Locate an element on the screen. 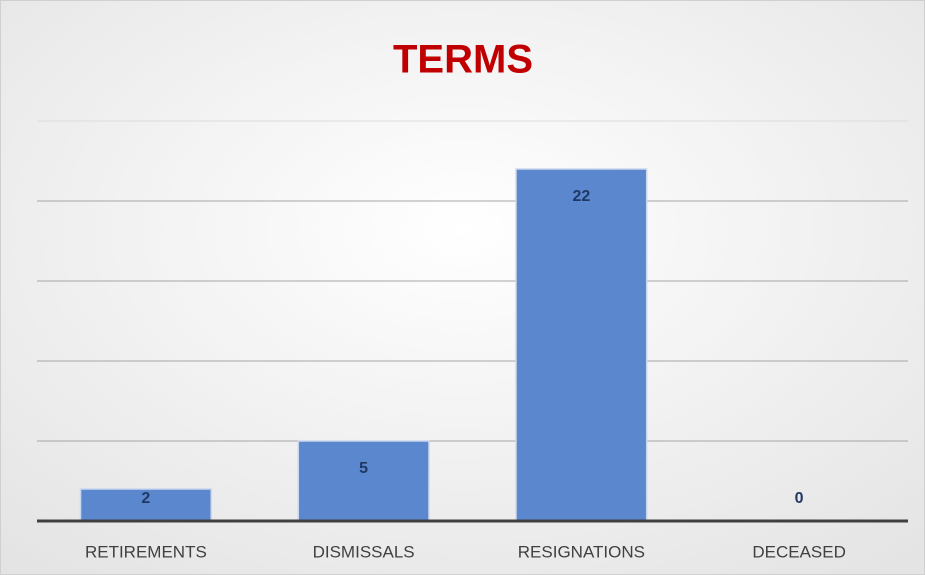 The width and height of the screenshot is (925, 575). data-label: 22 is located at coordinates (581, 196).